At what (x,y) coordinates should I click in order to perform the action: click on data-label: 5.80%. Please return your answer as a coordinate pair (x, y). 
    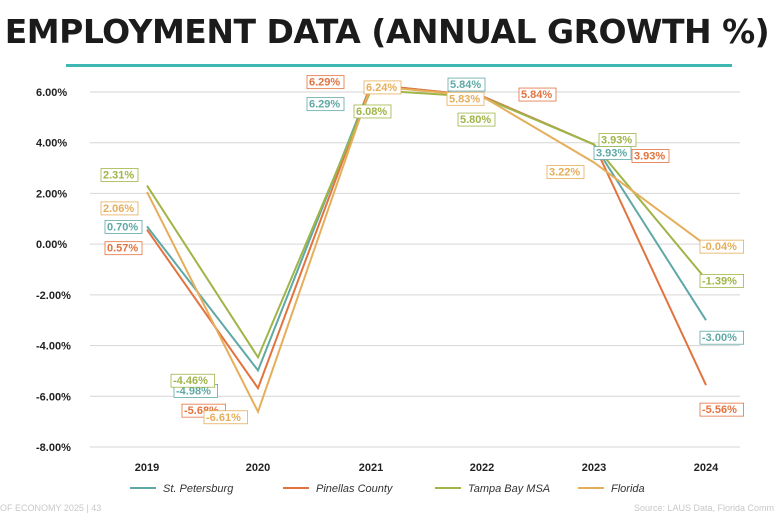
    Looking at the image, I should click on (475, 120).